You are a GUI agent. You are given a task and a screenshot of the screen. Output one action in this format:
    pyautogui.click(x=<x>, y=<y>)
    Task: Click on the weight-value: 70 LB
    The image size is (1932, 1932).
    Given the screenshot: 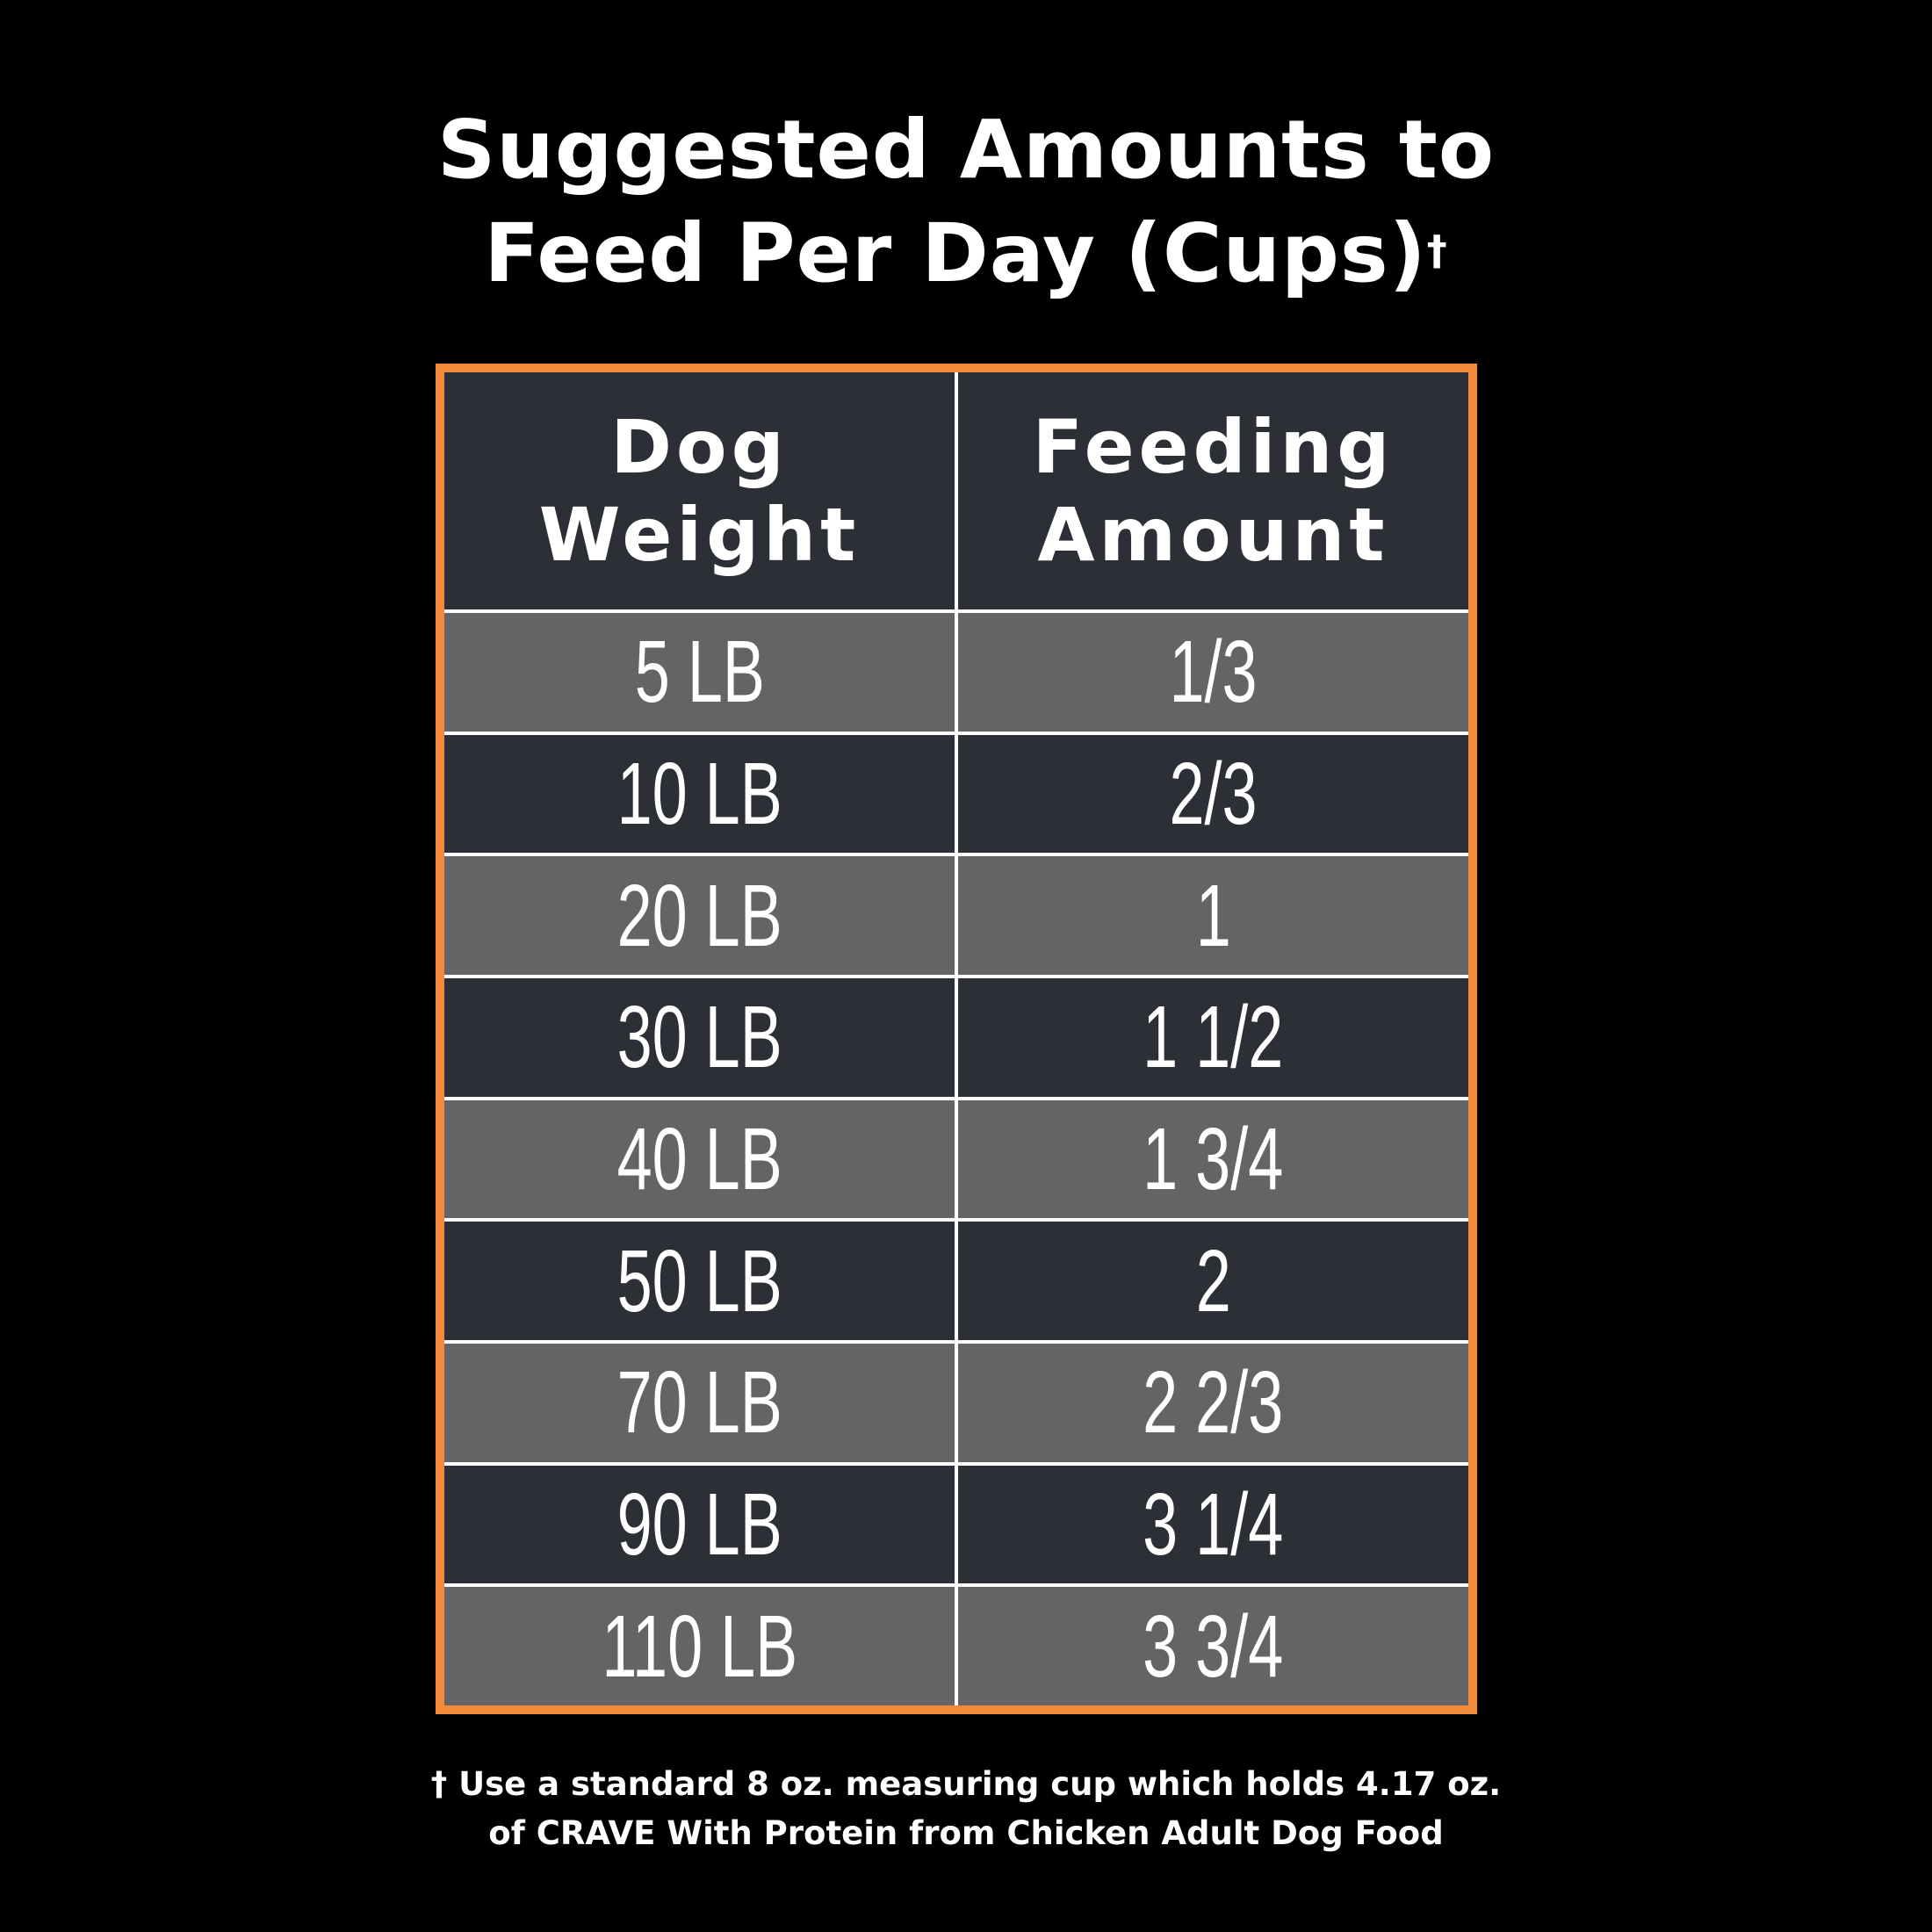 What is the action you would take?
    pyautogui.click(x=699, y=1403)
    